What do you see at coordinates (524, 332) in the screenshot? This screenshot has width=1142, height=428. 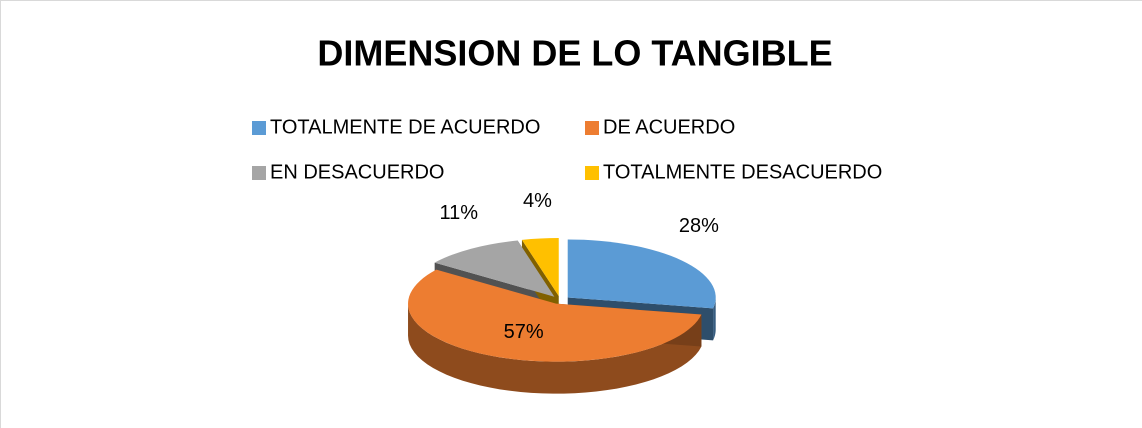 I see `data-label: 57%` at bounding box center [524, 332].